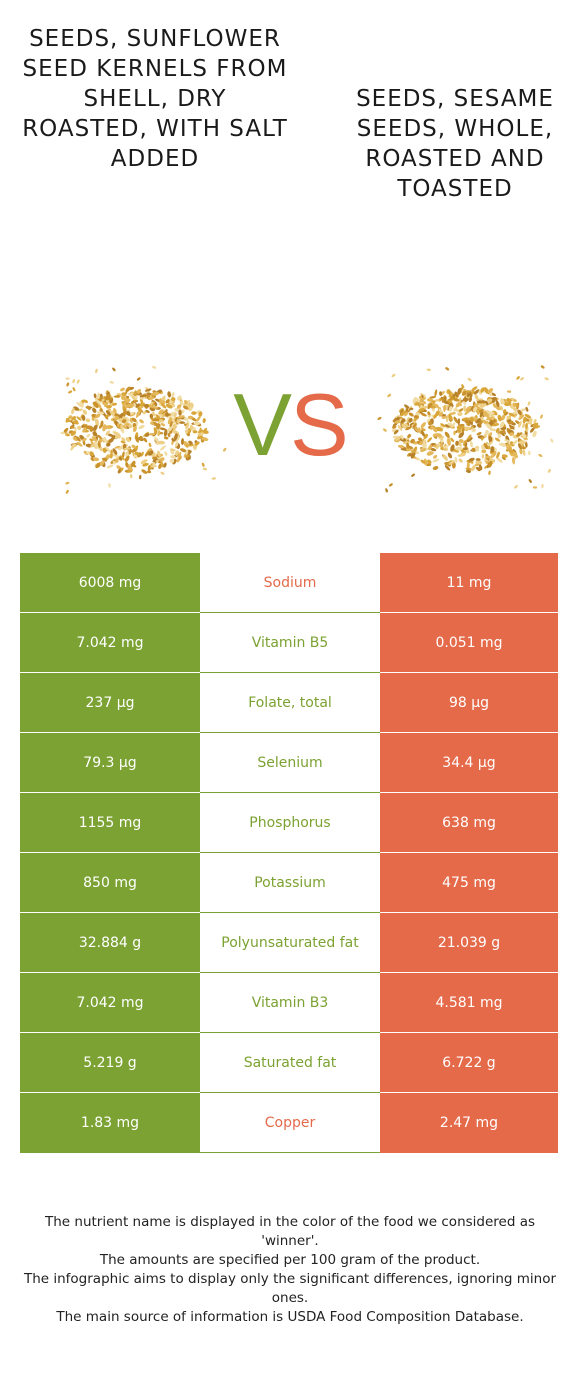  I want to click on nutrient-name: Potassium, so click(290, 882).